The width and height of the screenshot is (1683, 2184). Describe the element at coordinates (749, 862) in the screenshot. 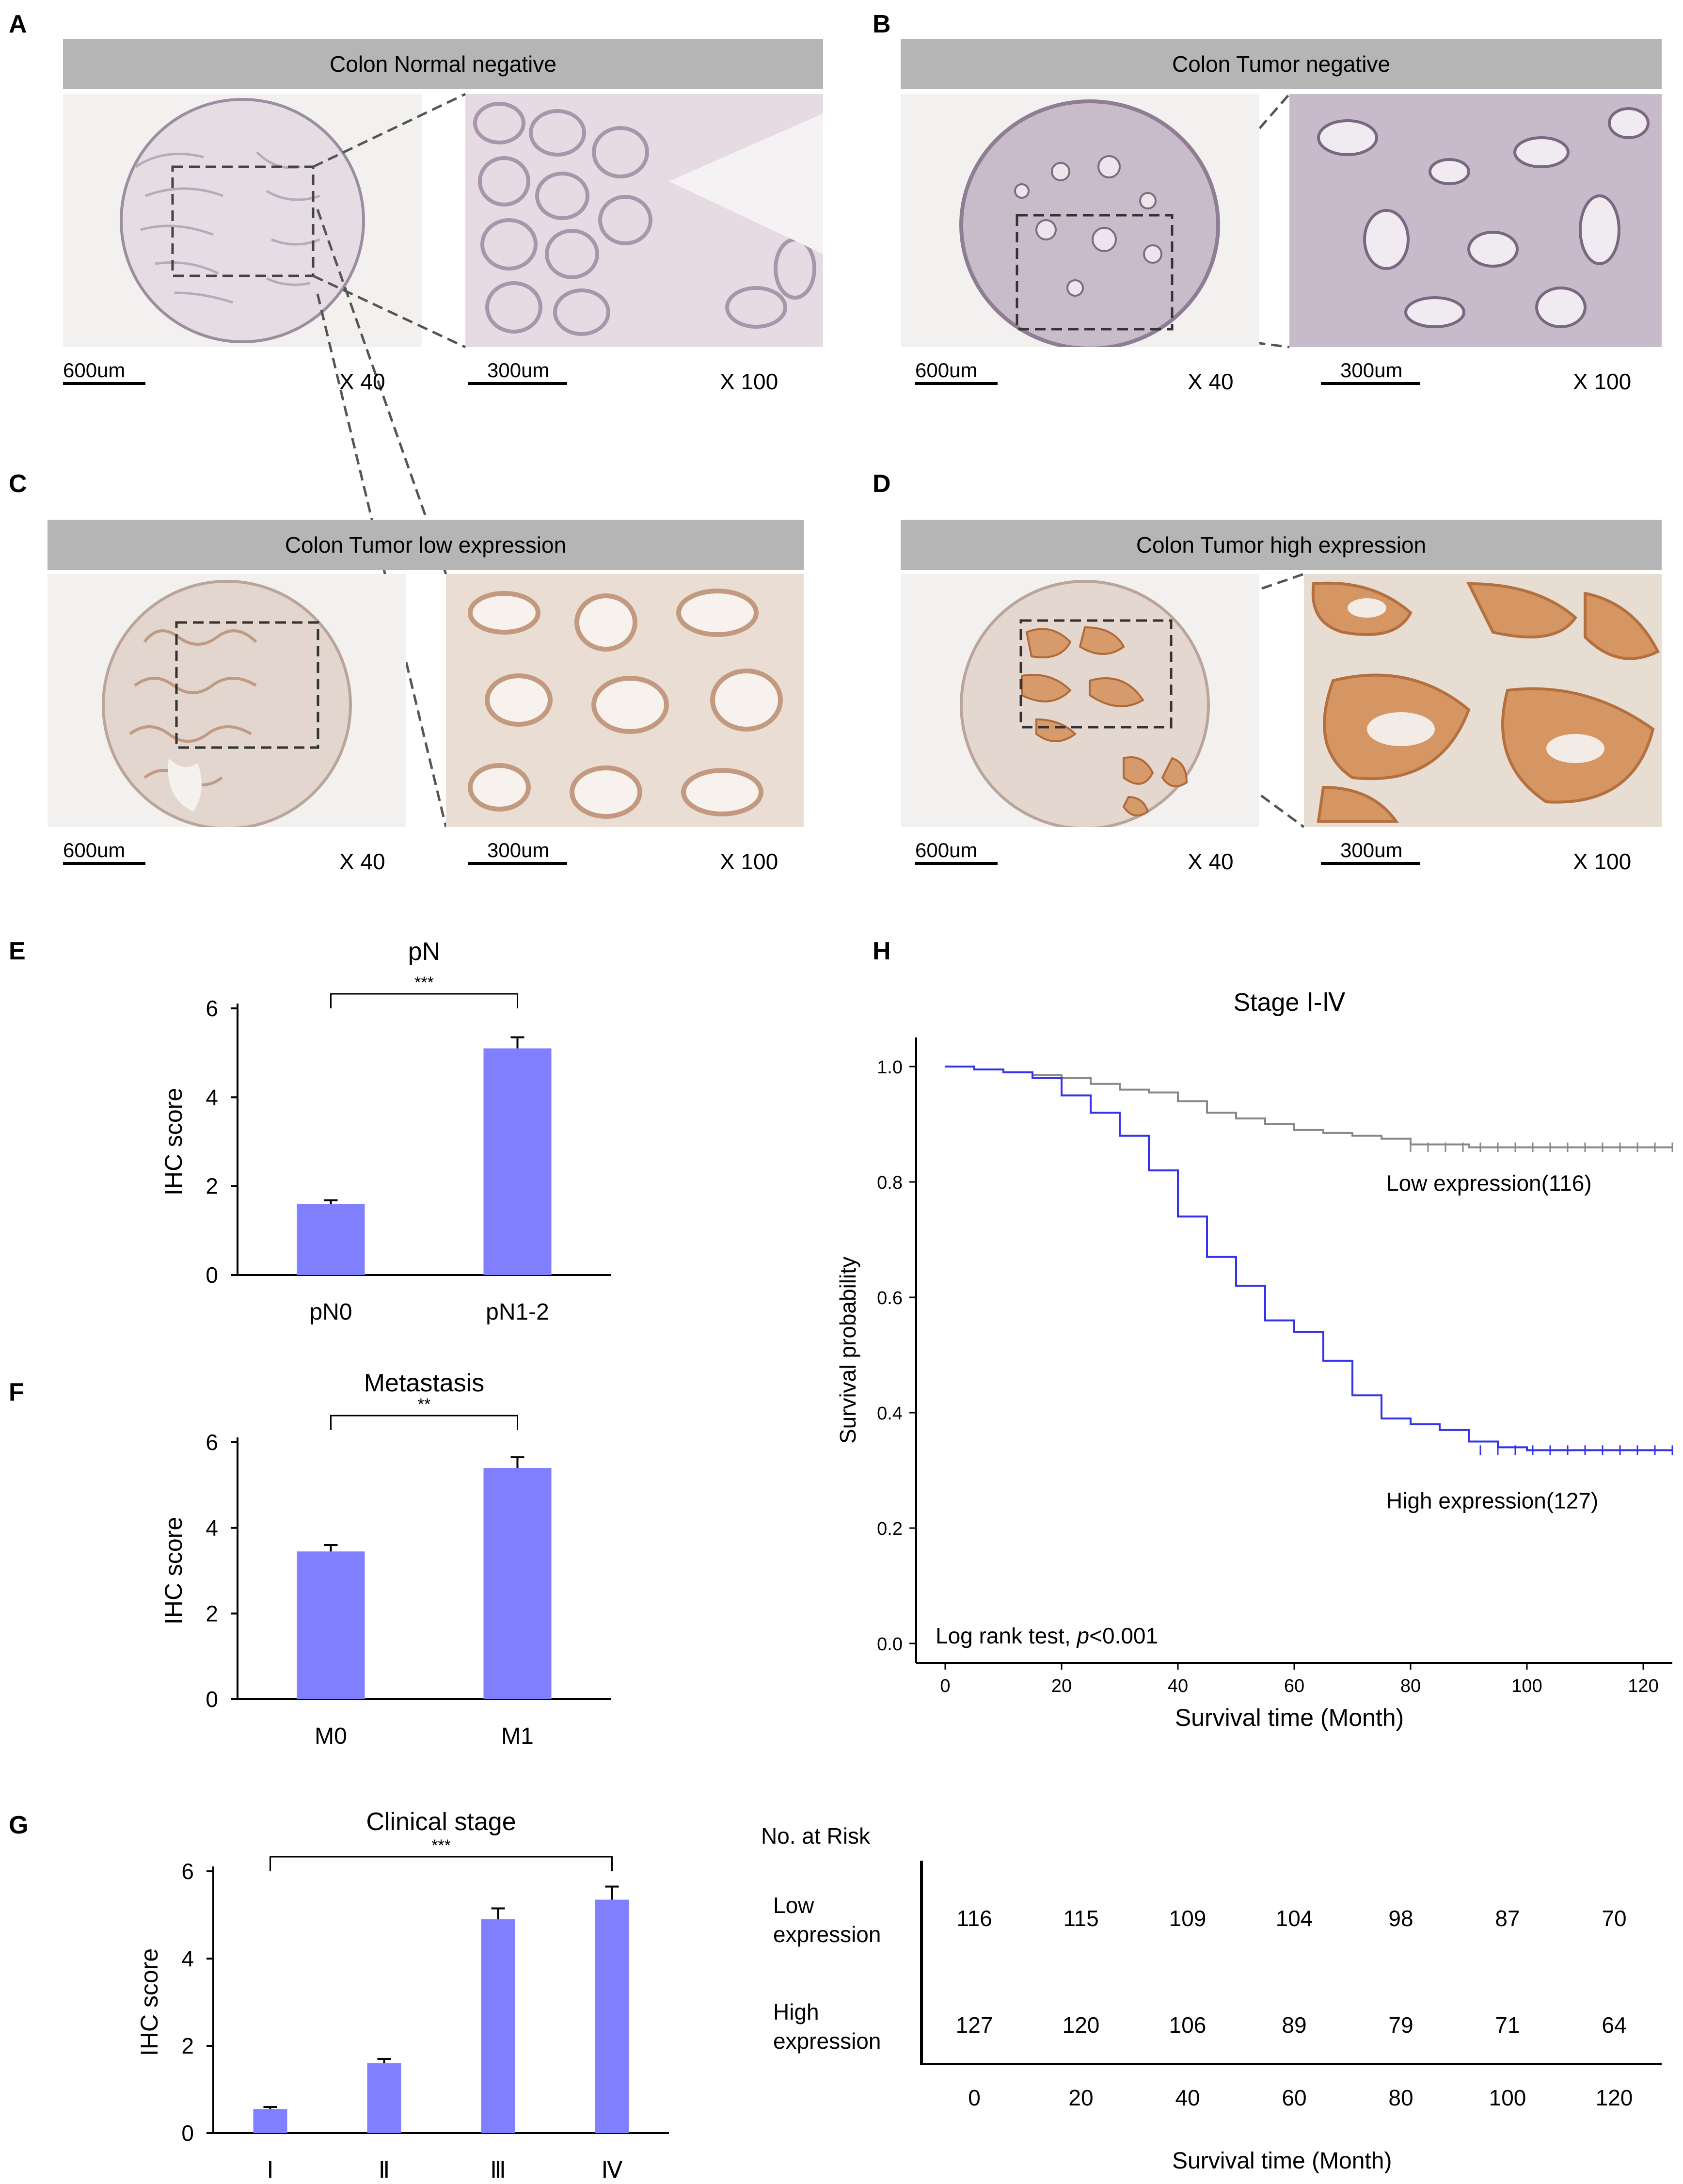

I see `panel-c-mag2: X 100` at that location.